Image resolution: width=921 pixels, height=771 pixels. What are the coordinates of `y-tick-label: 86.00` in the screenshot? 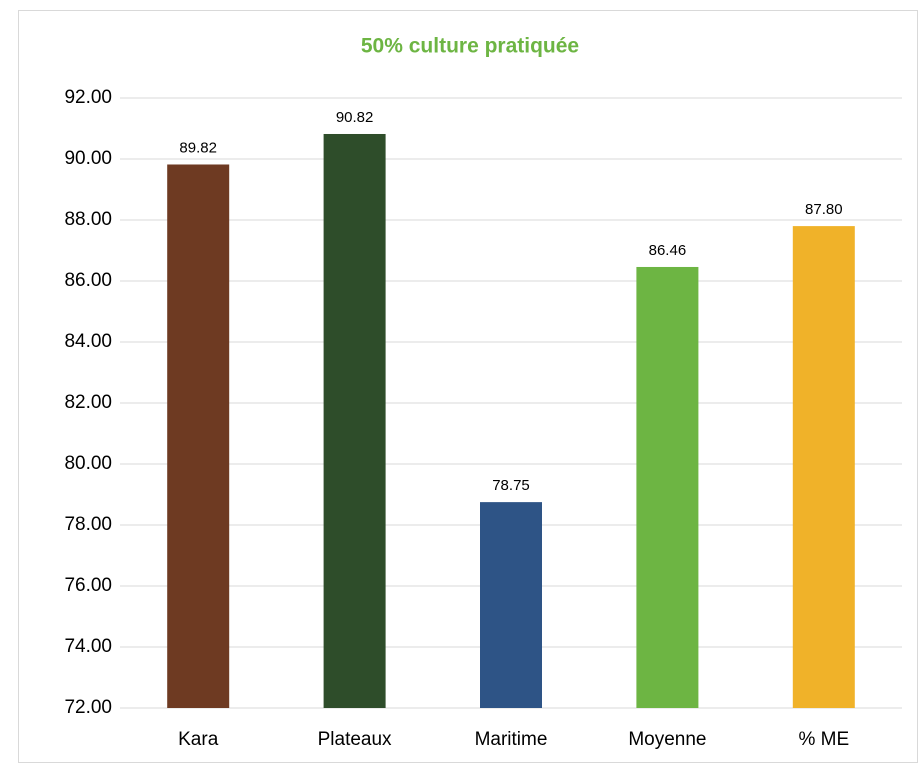 It's located at (88, 280).